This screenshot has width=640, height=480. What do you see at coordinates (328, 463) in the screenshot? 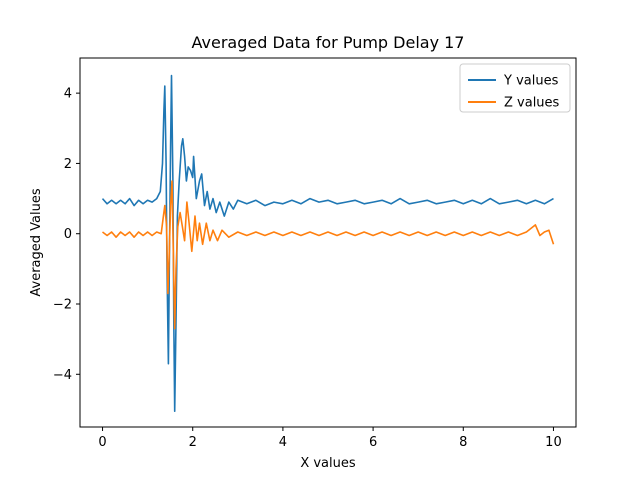
I see `x-axis-label: X values` at bounding box center [328, 463].